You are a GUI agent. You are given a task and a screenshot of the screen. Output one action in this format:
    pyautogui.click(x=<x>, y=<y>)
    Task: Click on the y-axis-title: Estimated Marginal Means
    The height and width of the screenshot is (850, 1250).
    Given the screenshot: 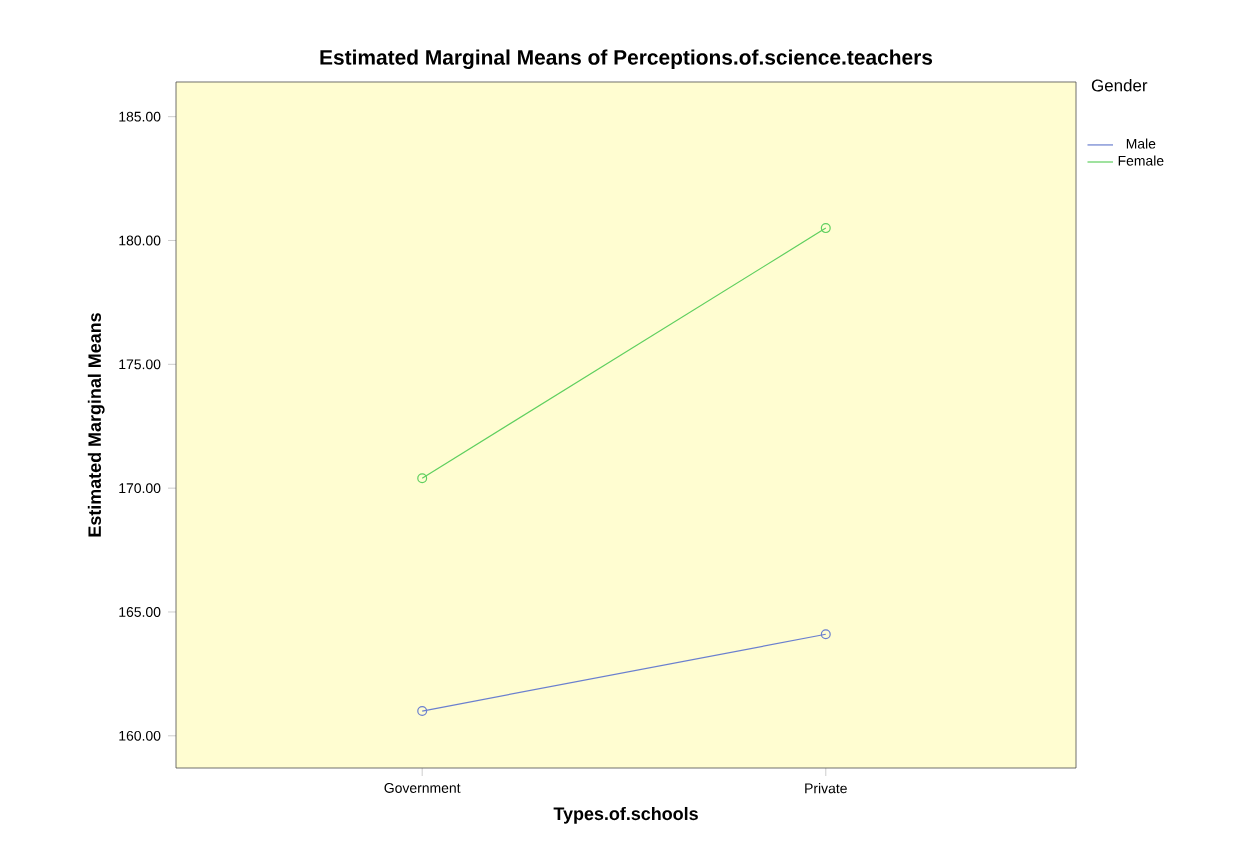 What is the action you would take?
    pyautogui.click(x=96, y=425)
    